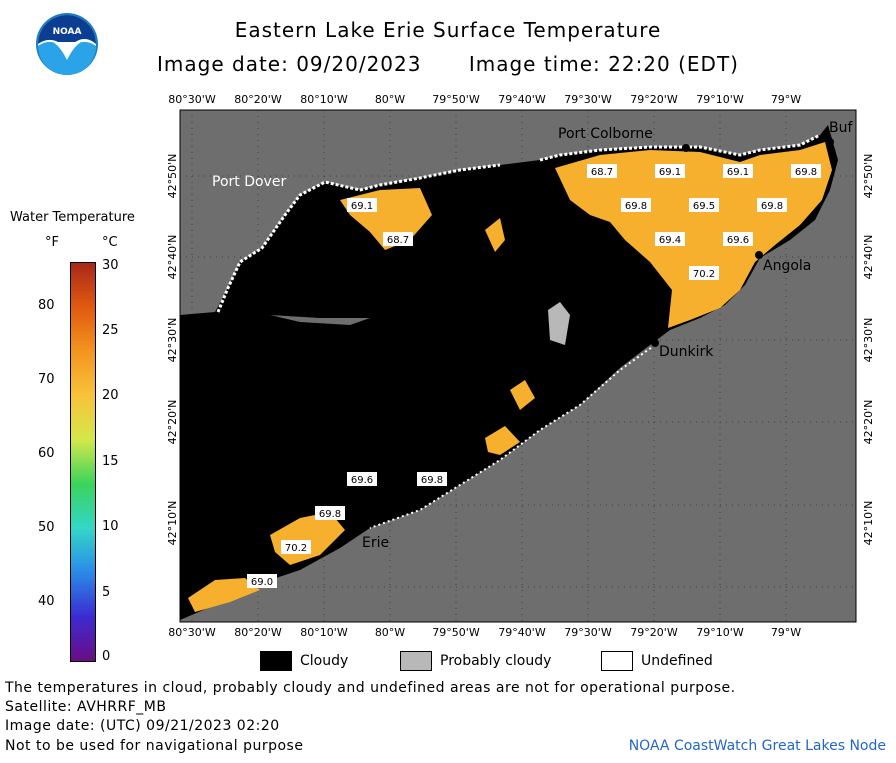  What do you see at coordinates (142, 726) in the screenshot?
I see `footer-utc: Image date: (UTC) 09/21/2023 02:20` at bounding box center [142, 726].